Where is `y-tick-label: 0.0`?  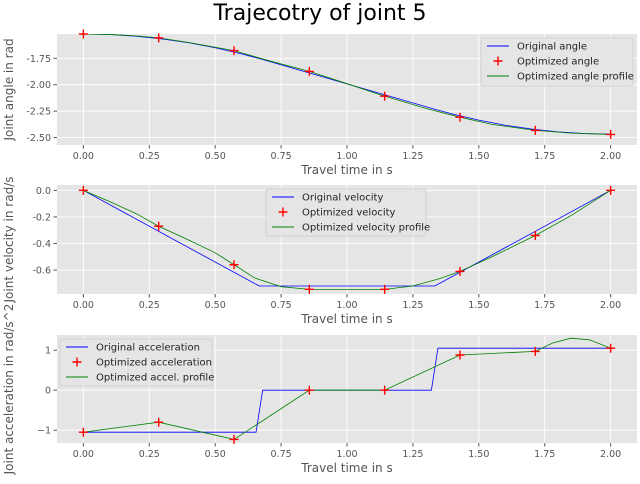
y-tick-label: 0.0 is located at coordinates (43, 191).